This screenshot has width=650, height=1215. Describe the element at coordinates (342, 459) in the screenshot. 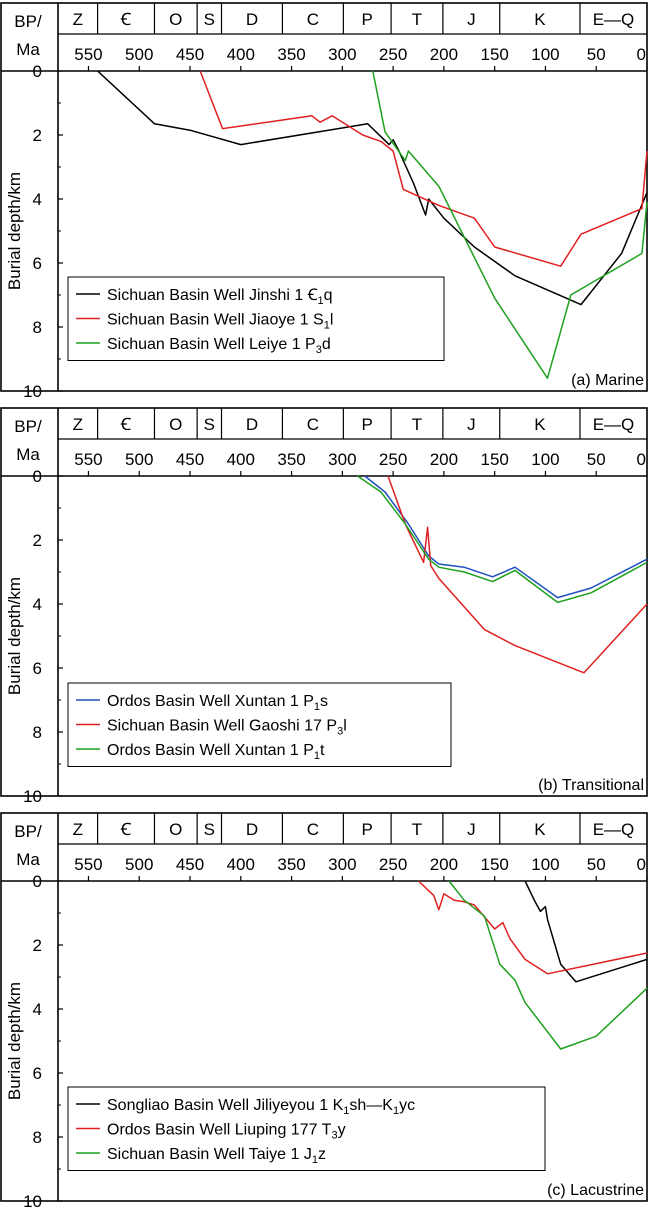

I see `x-tick-label: 300` at that location.